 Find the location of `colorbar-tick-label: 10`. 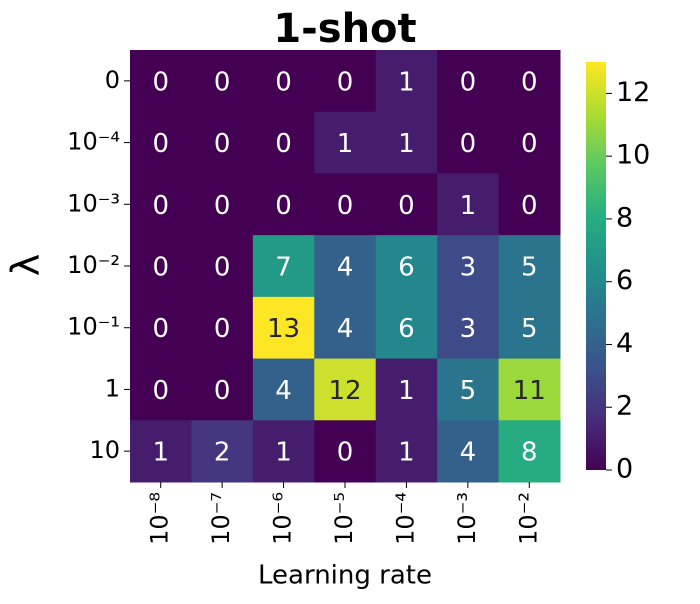

colorbar-tick-label: 10 is located at coordinates (633, 155).